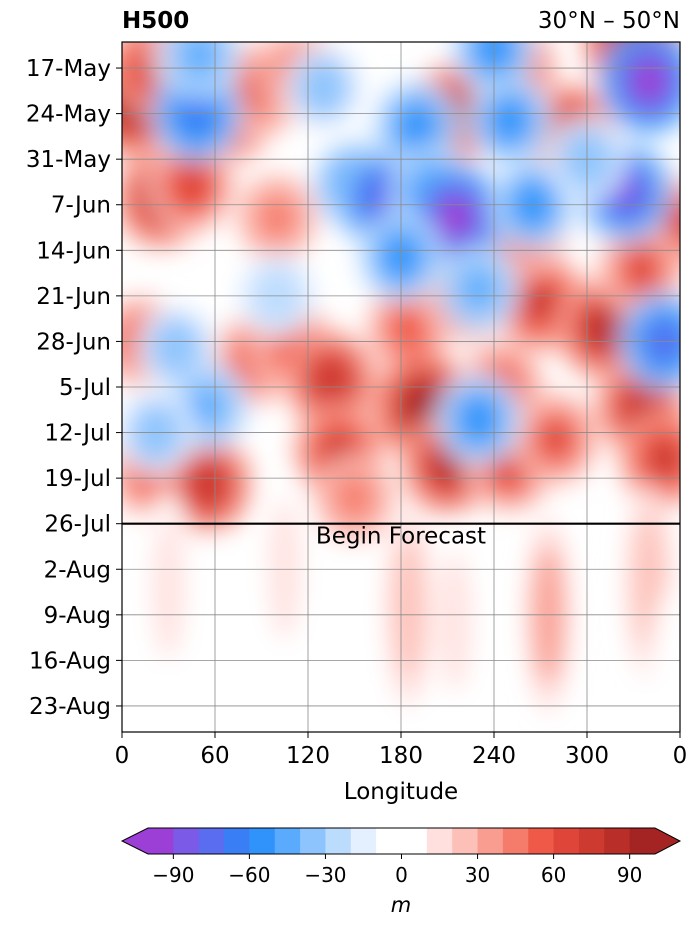 The height and width of the screenshot is (929, 700). I want to click on y-tick-label: 16-Aug, so click(70, 661).